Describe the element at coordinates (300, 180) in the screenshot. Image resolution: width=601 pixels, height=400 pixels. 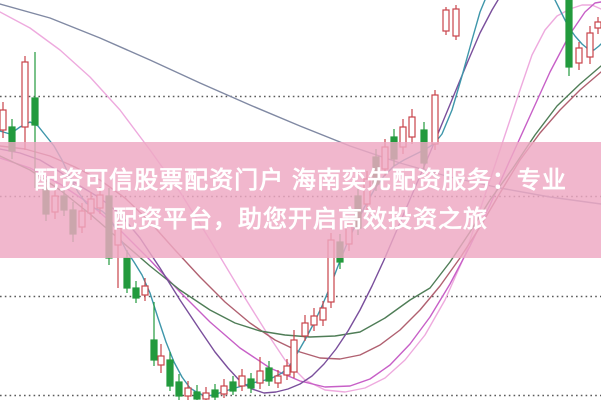
I see `banner-text-line1: 配资可信股票配资门户 海南奕先配资服务：专业` at that location.